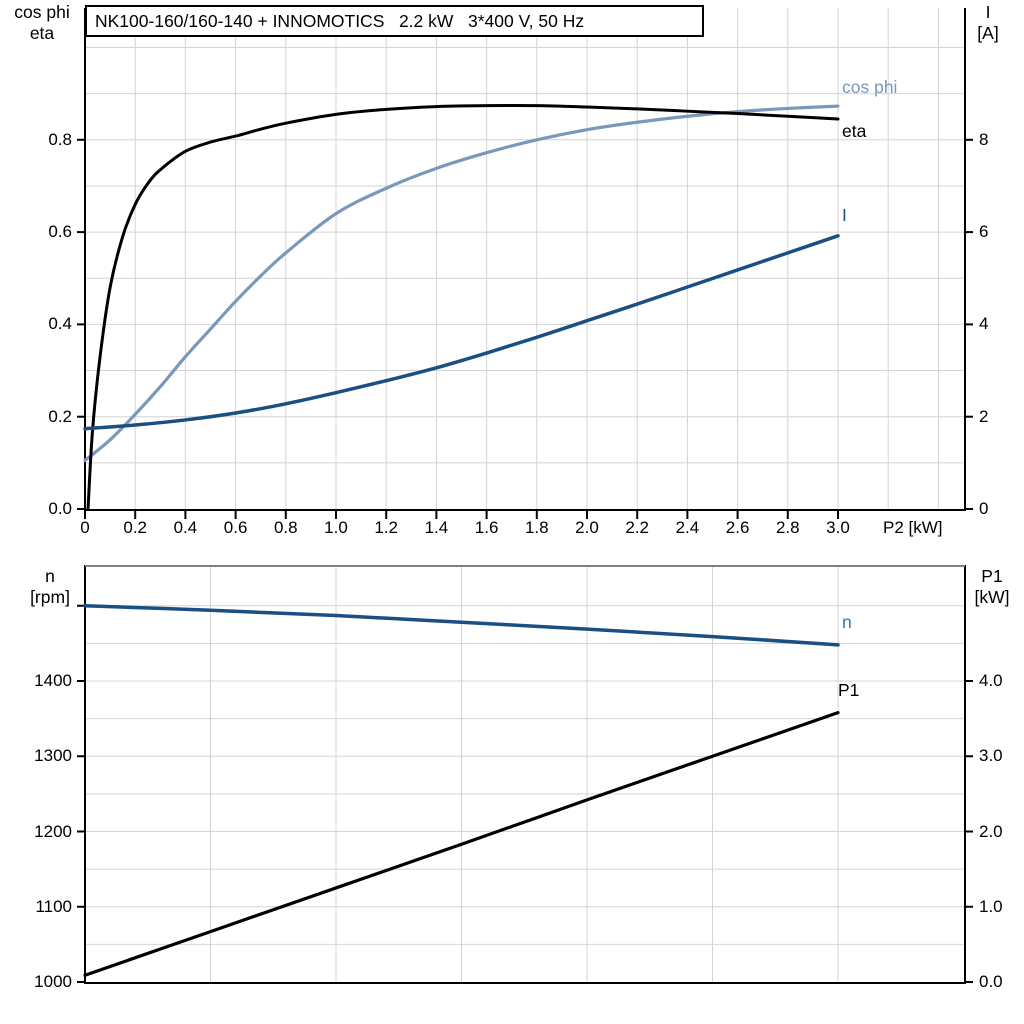 The image size is (1024, 1024). I want to click on top-x-tick-label: 1.8, so click(536, 527).